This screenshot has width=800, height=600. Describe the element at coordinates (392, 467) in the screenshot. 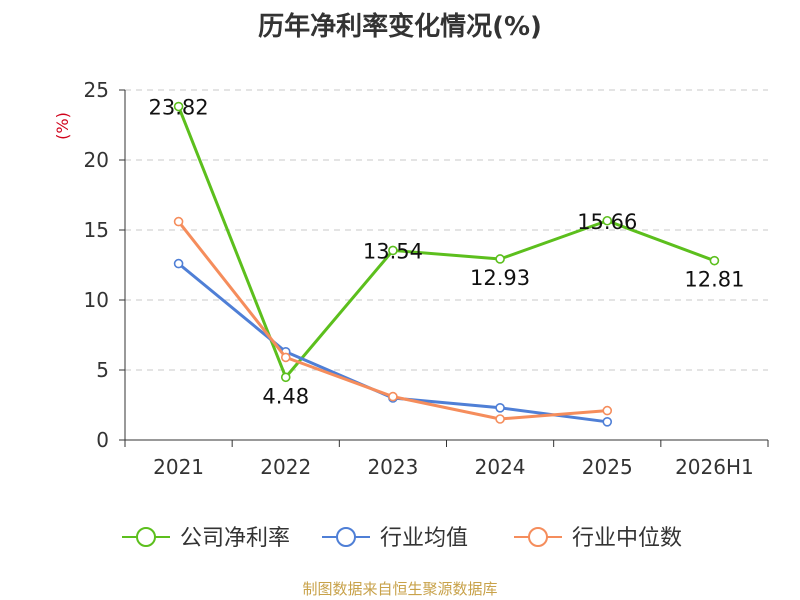

I see `x-tick-label: 2023` at that location.